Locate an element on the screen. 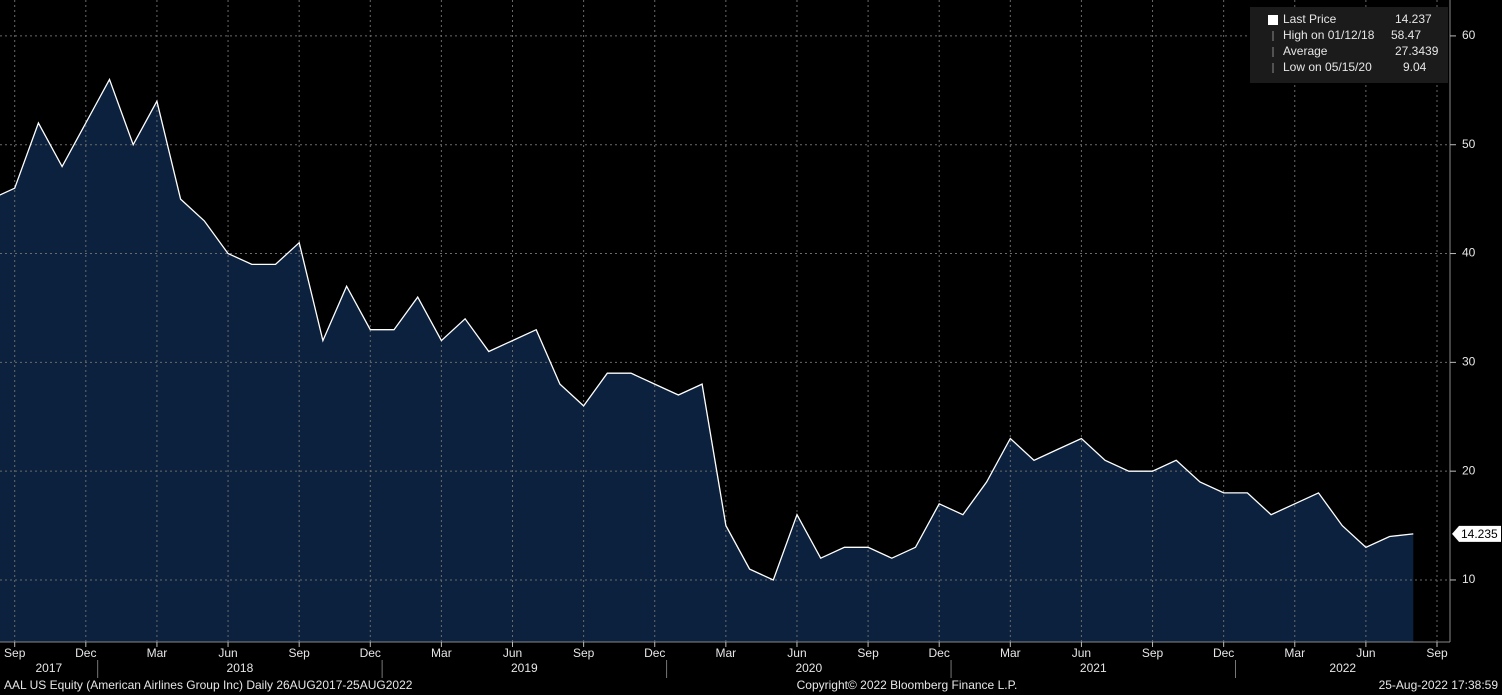 The width and height of the screenshot is (1502, 695). legend-label: Average is located at coordinates (1305, 51).